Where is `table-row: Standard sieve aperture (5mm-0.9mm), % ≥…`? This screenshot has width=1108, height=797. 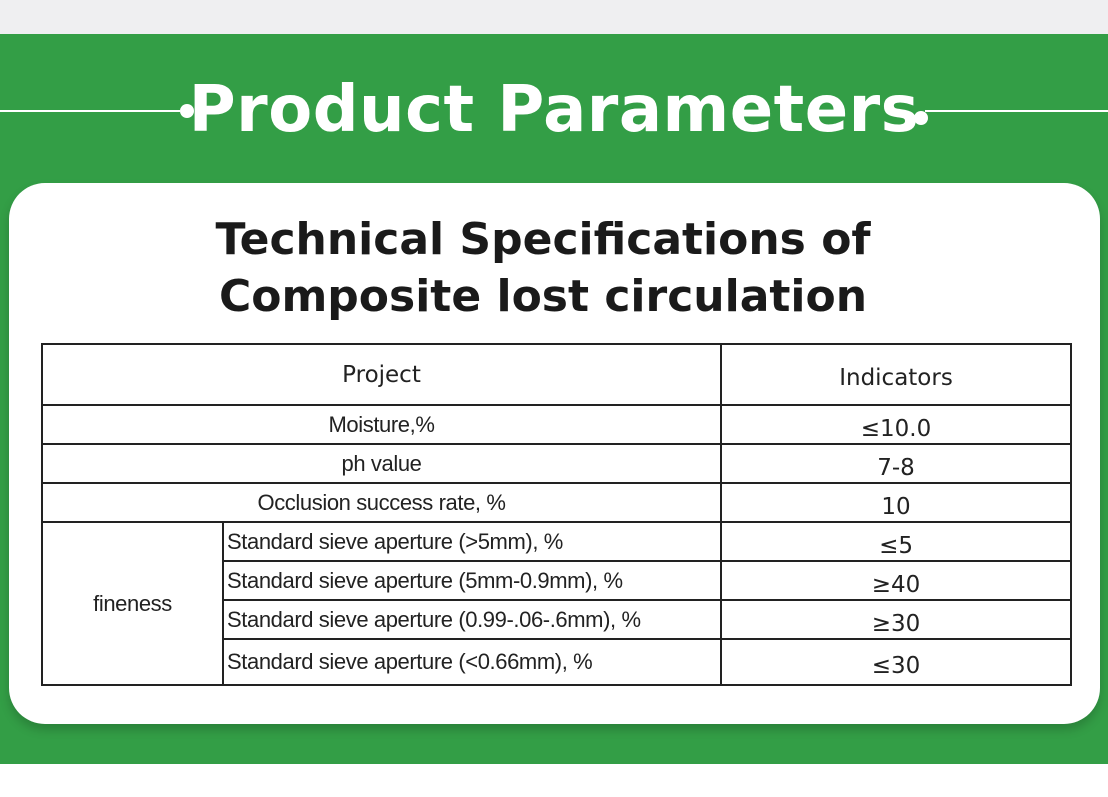 table-row: Standard sieve aperture (5mm-0.9mm), % ≥… is located at coordinates (557, 580).